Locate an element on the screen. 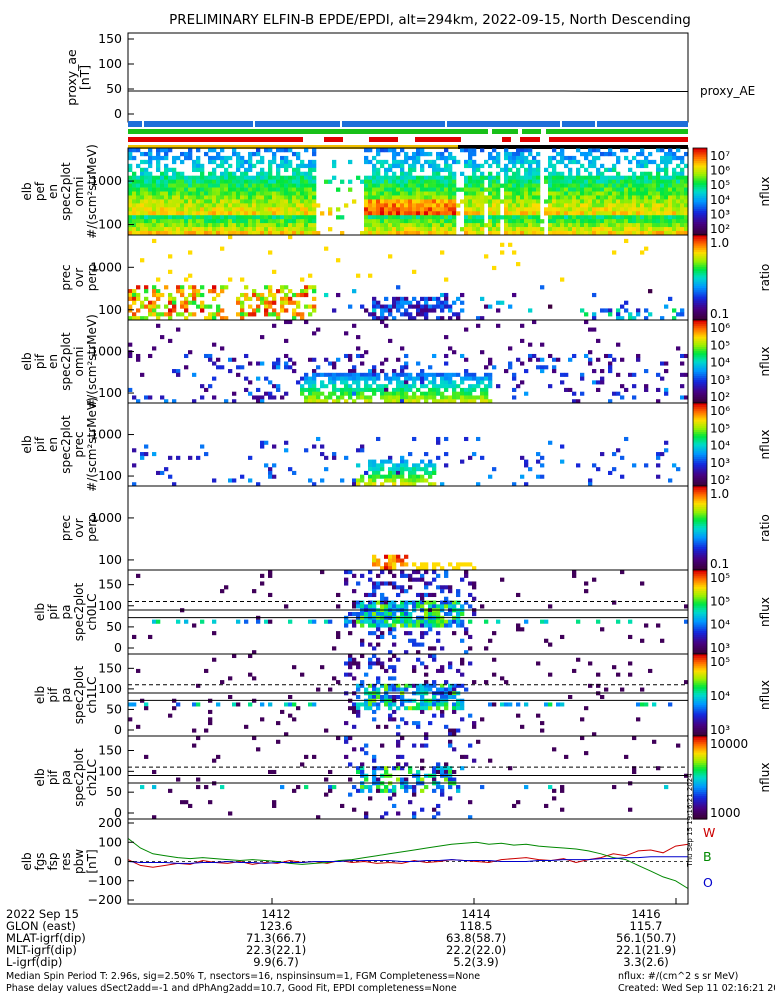 The width and height of the screenshot is (775, 1000). status-gap is located at coordinates (446, 124).